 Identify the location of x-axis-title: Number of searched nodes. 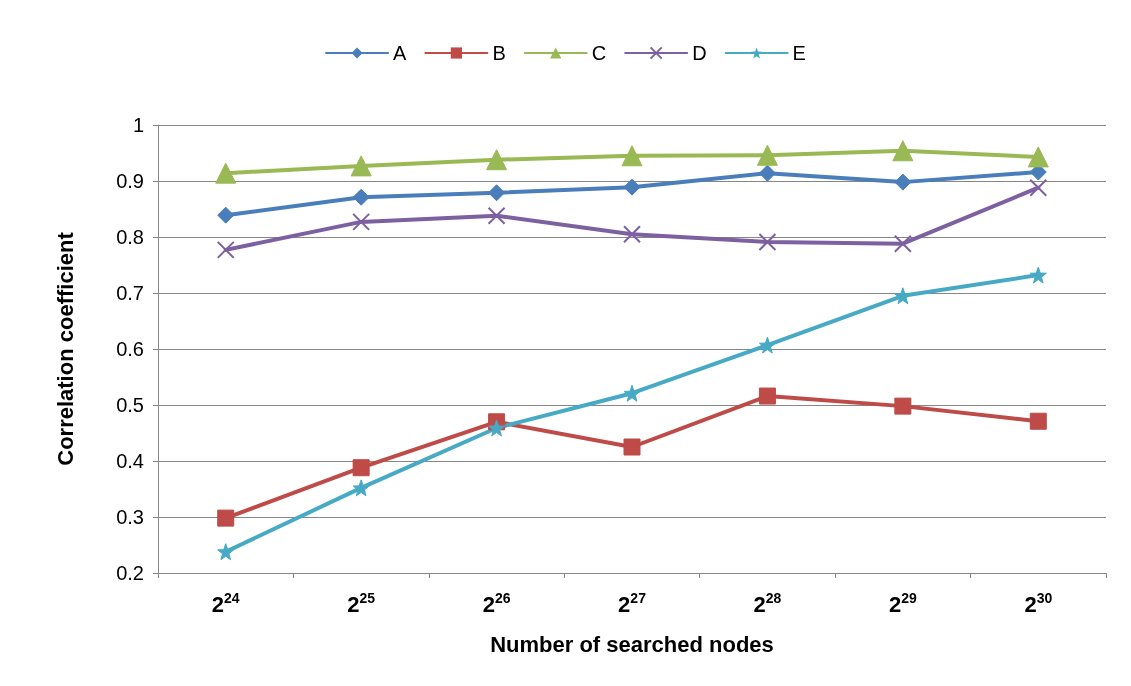
(632, 644).